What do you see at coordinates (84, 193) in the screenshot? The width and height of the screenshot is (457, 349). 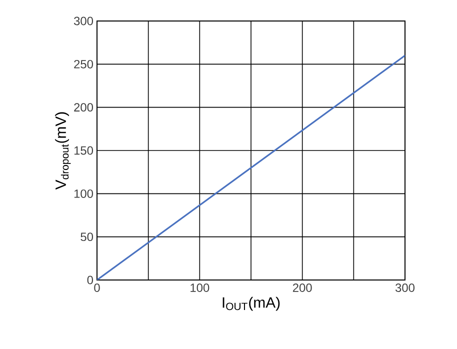 I see `y-tick-label: 100` at bounding box center [84, 193].